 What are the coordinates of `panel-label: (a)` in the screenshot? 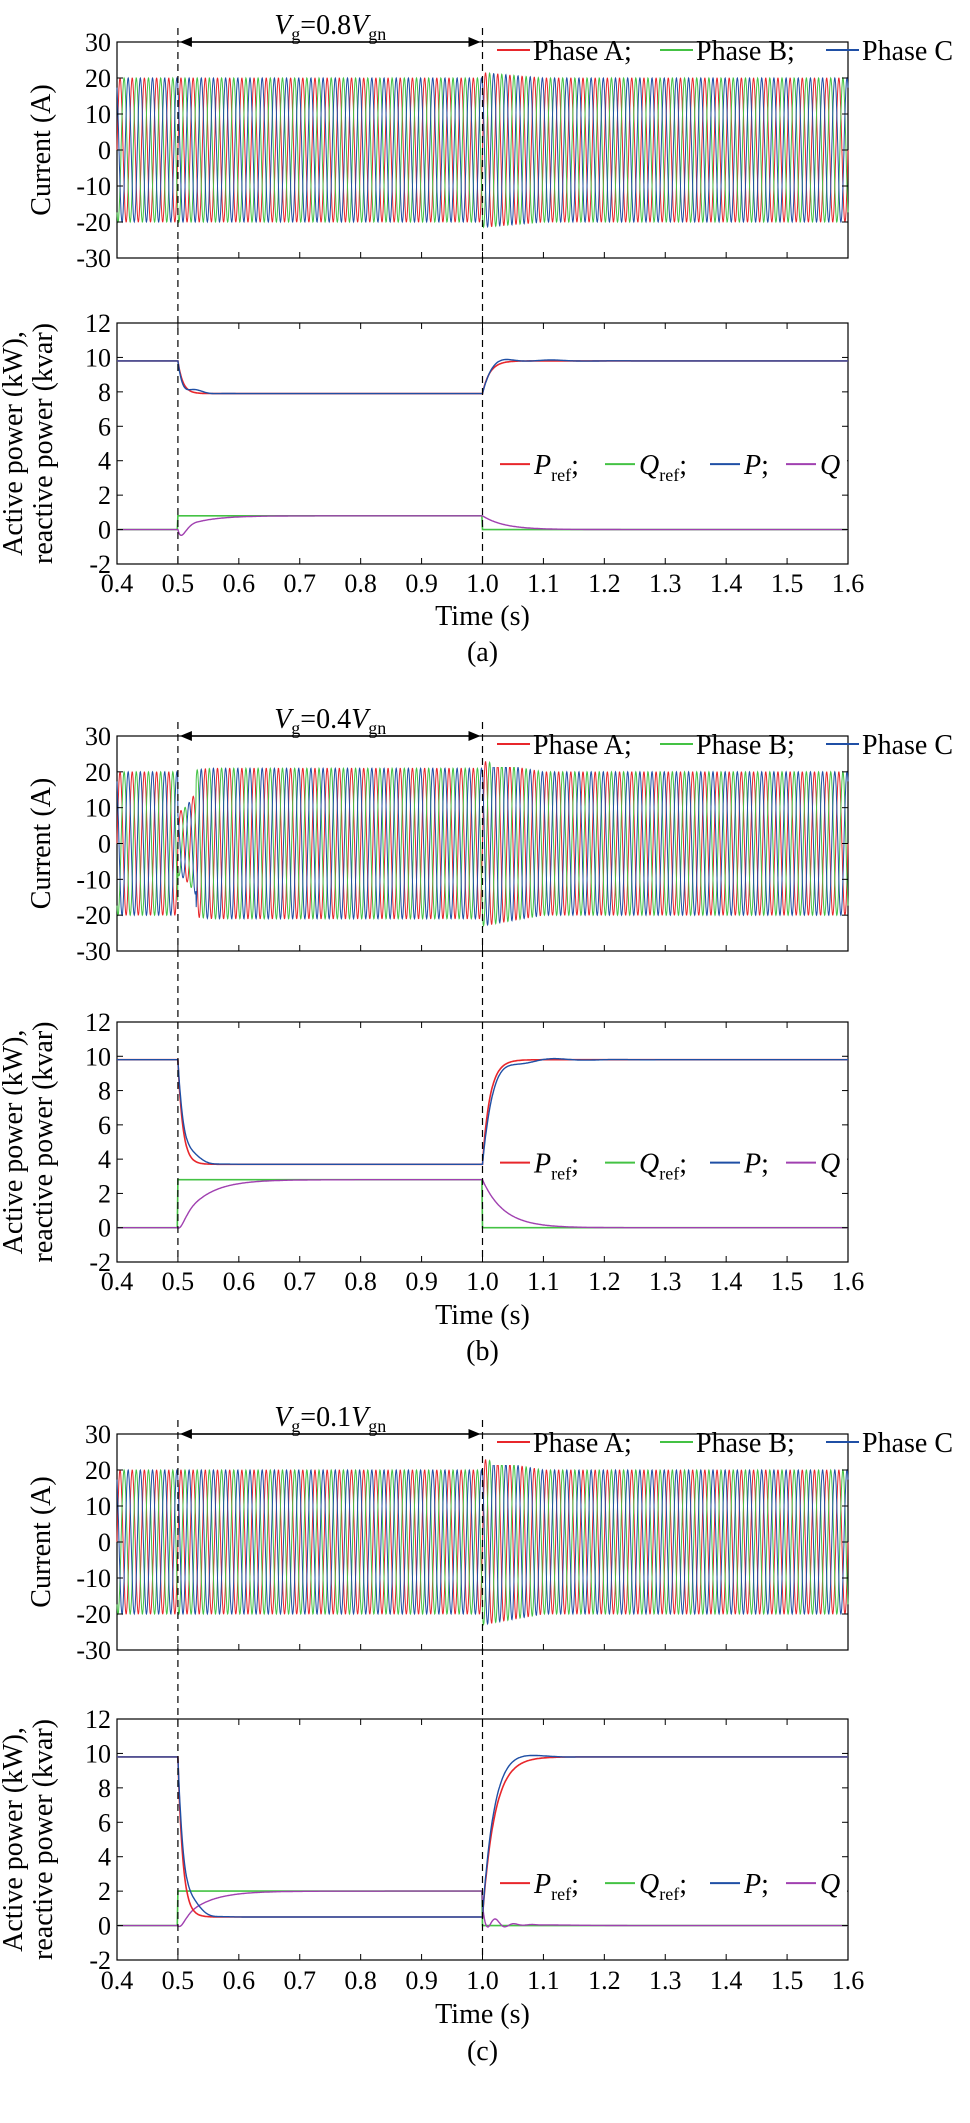 It's located at (482, 652).